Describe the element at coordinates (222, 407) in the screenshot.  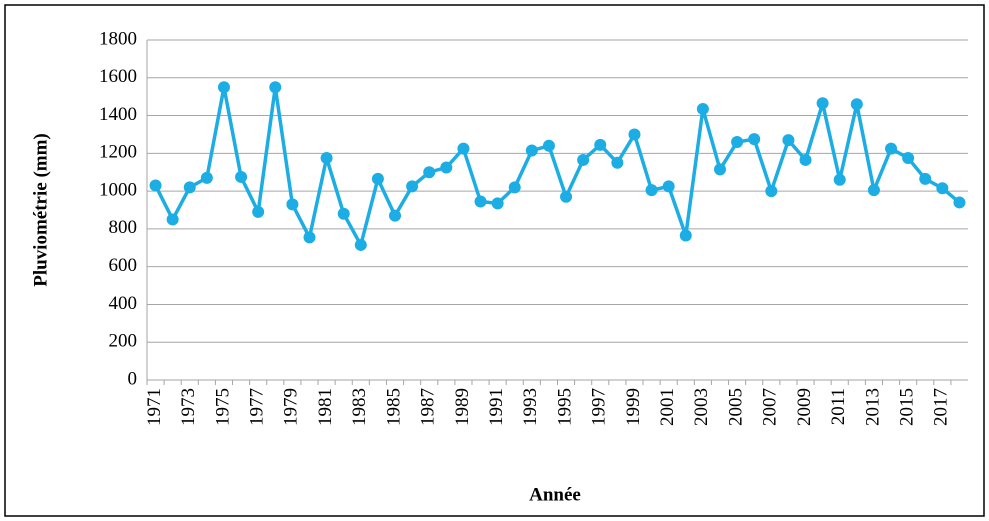
I see `x-tick-label: 1975` at that location.